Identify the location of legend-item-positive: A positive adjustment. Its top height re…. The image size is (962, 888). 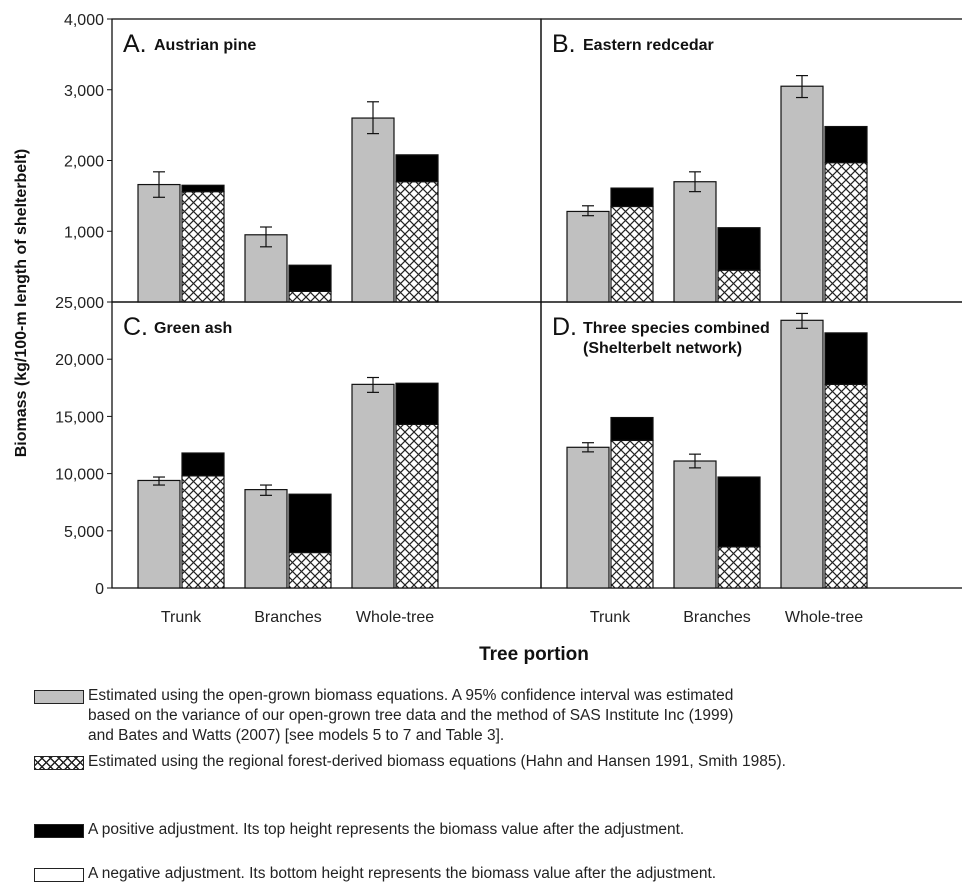
(496, 830).